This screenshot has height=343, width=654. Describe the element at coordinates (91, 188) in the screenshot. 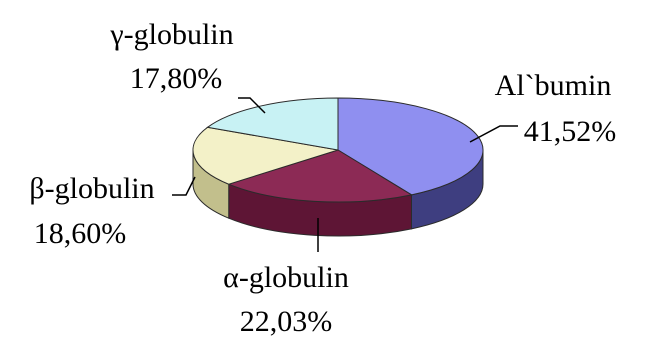

I see `category-label-globulin: β-globulin` at that location.